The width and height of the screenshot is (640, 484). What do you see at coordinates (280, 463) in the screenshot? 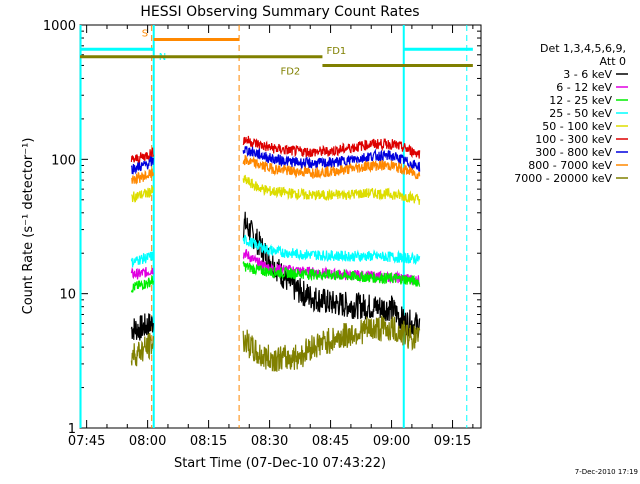
I see `x-axis-label: Start Time (07-Dec-10 07:43:22)` at bounding box center [280, 463].